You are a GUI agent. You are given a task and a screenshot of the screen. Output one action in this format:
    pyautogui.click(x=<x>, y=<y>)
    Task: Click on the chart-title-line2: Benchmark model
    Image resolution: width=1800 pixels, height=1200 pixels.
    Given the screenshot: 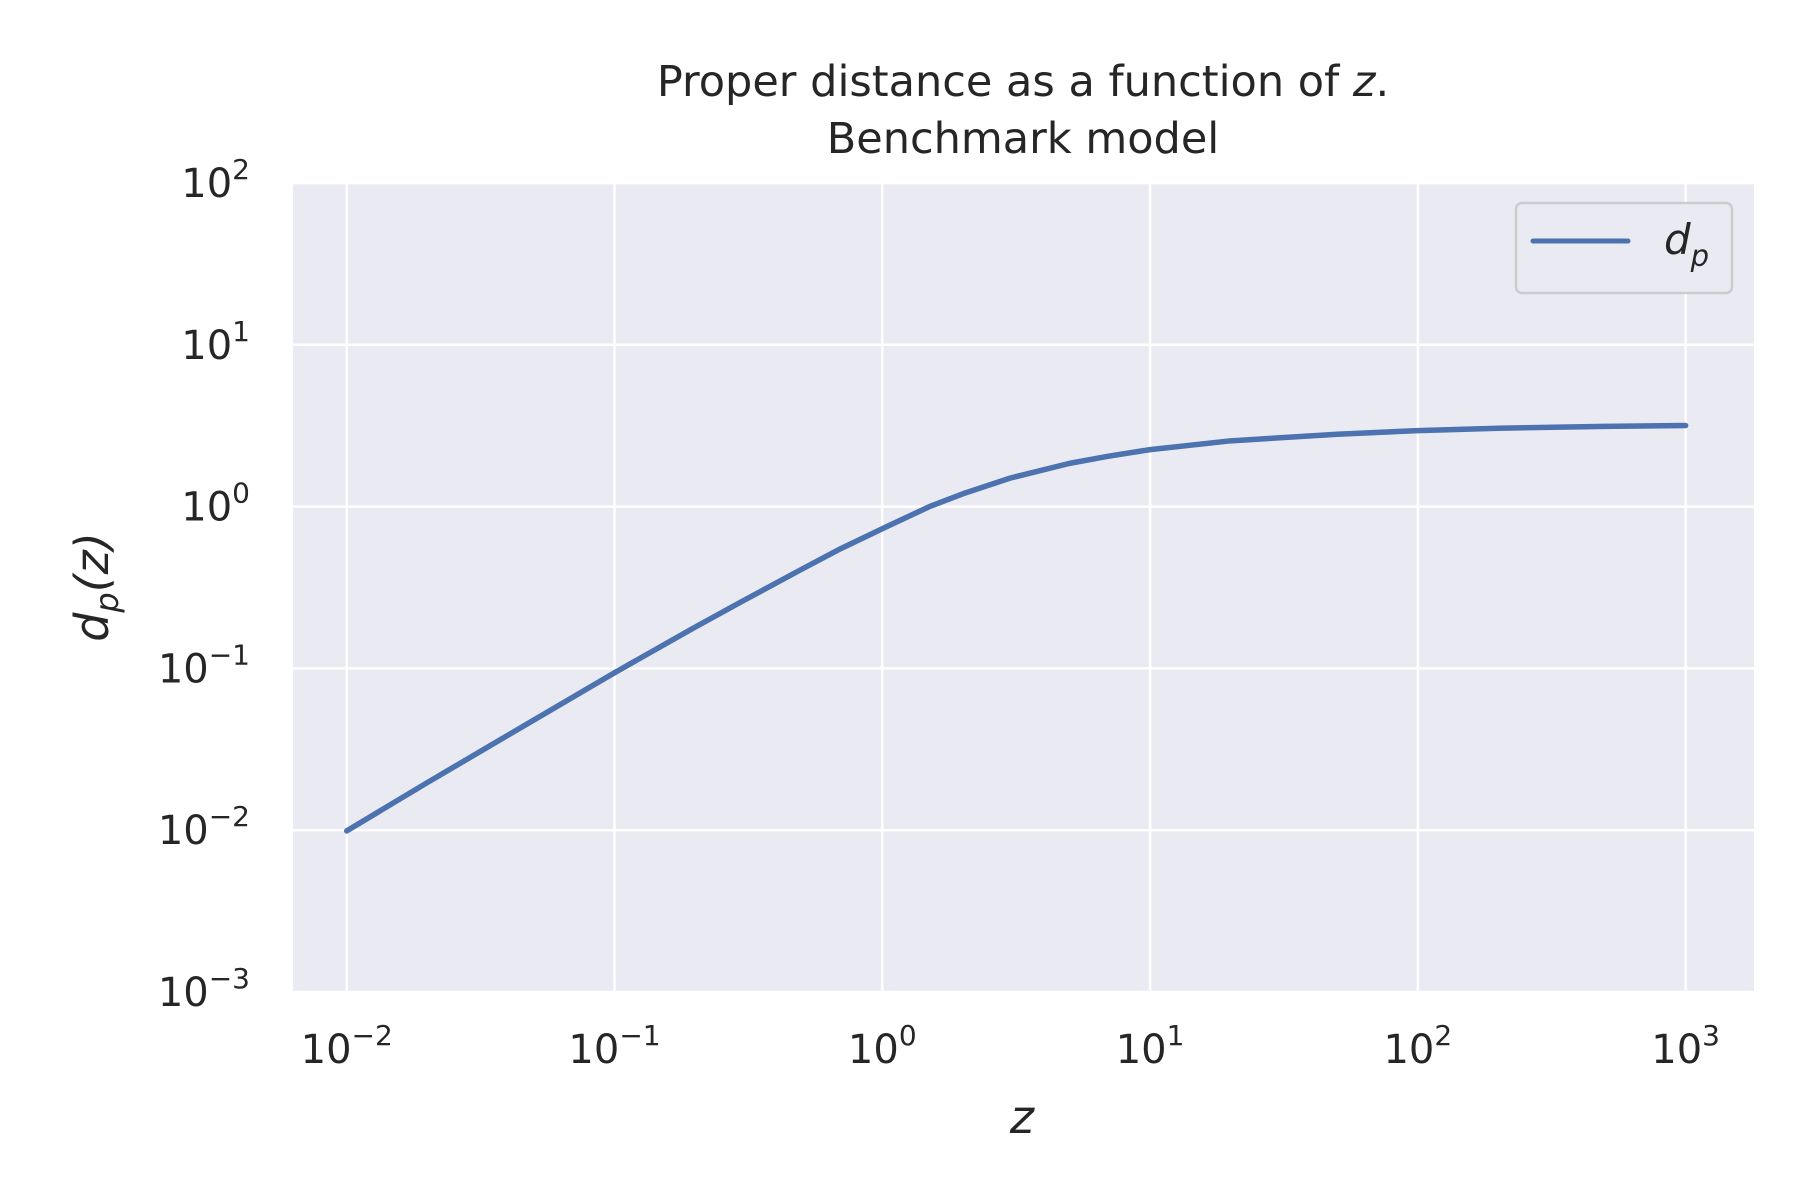 What is the action you would take?
    pyautogui.click(x=1023, y=139)
    